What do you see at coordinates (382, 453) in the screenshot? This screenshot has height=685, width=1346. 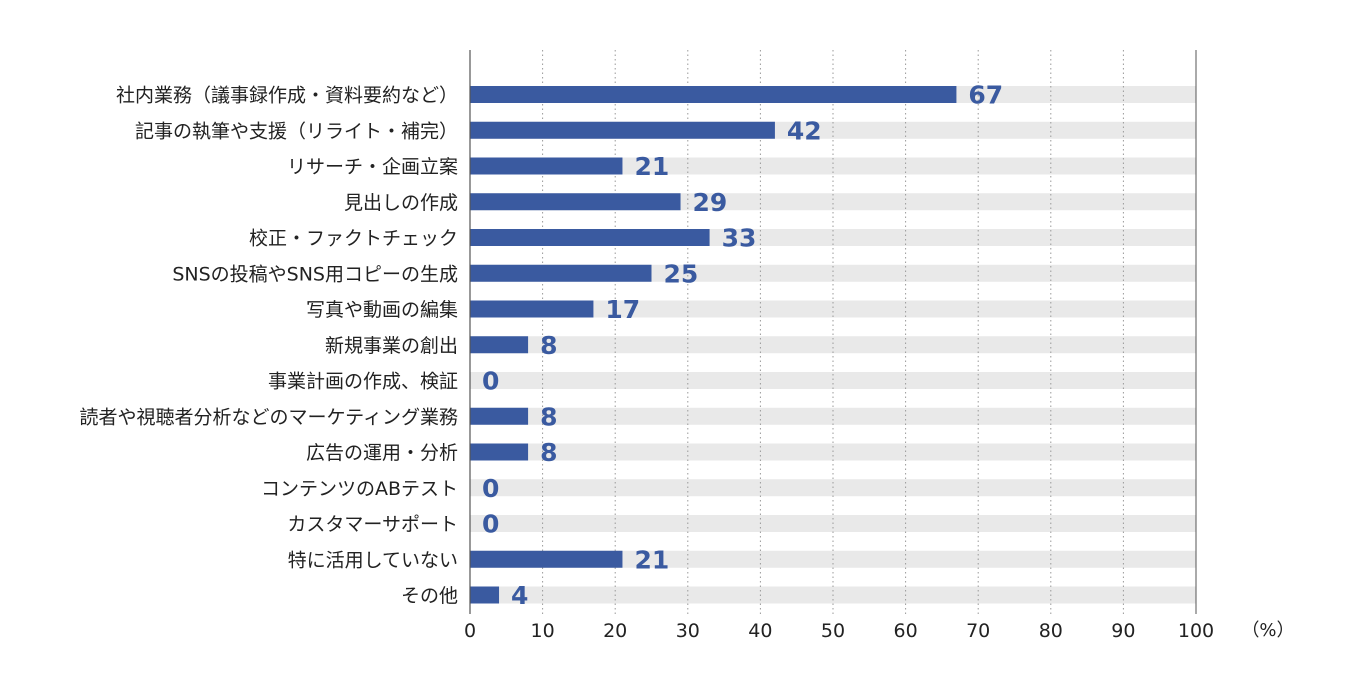 I see `category-label: 広告の運用・分析` at bounding box center [382, 453].